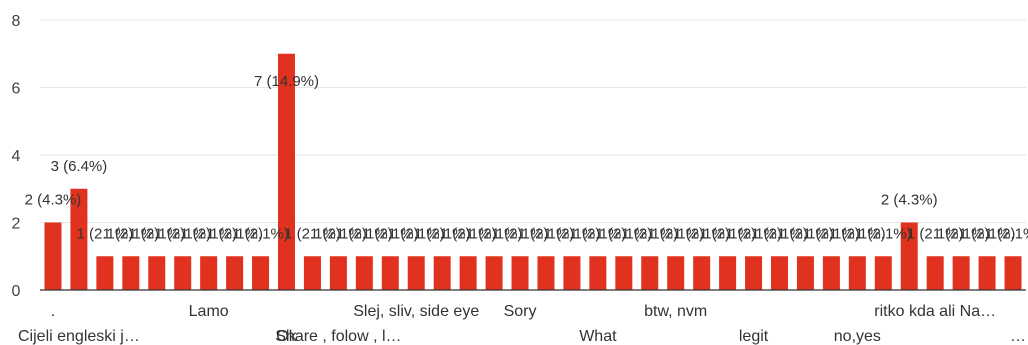 This screenshot has height=345, width=1028. What do you see at coordinates (598, 336) in the screenshot?
I see `category-label: What` at bounding box center [598, 336].